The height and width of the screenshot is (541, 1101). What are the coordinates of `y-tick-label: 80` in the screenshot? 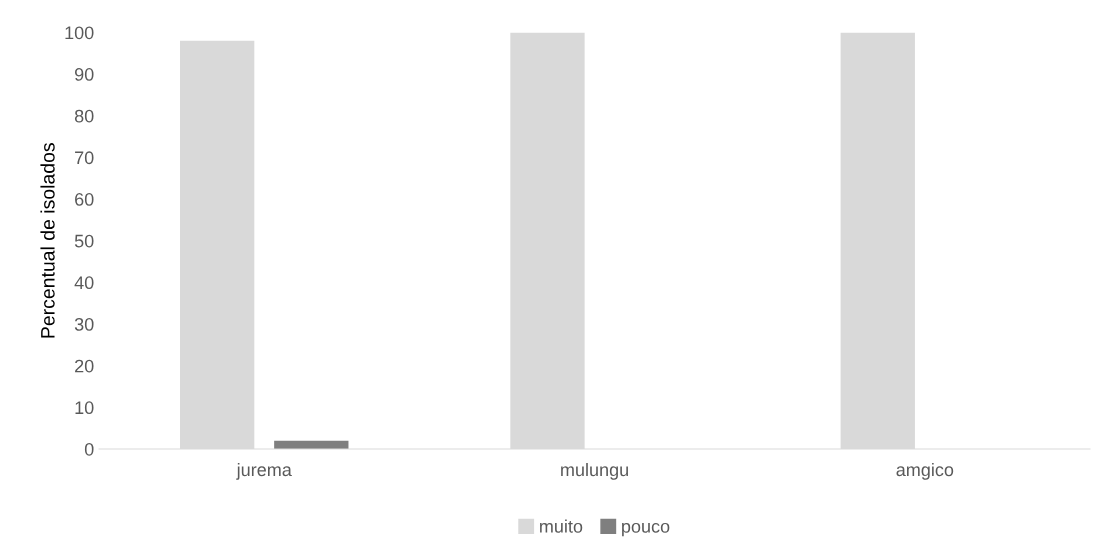 It's located at (84, 116).